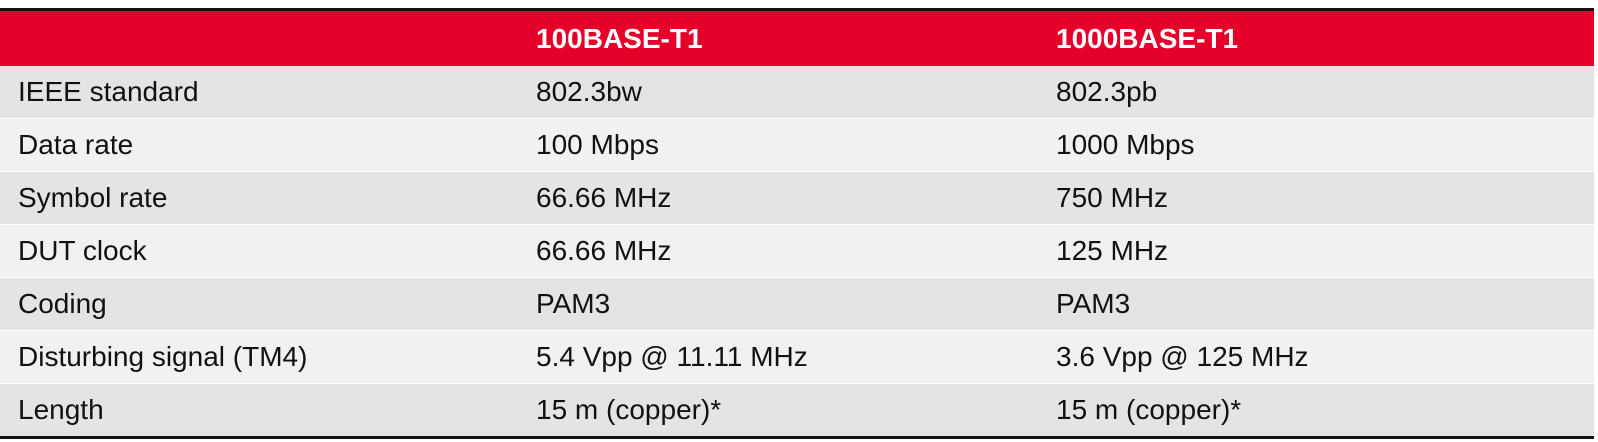 The width and height of the screenshot is (1598, 442). I want to click on row-label: Length, so click(259, 410).